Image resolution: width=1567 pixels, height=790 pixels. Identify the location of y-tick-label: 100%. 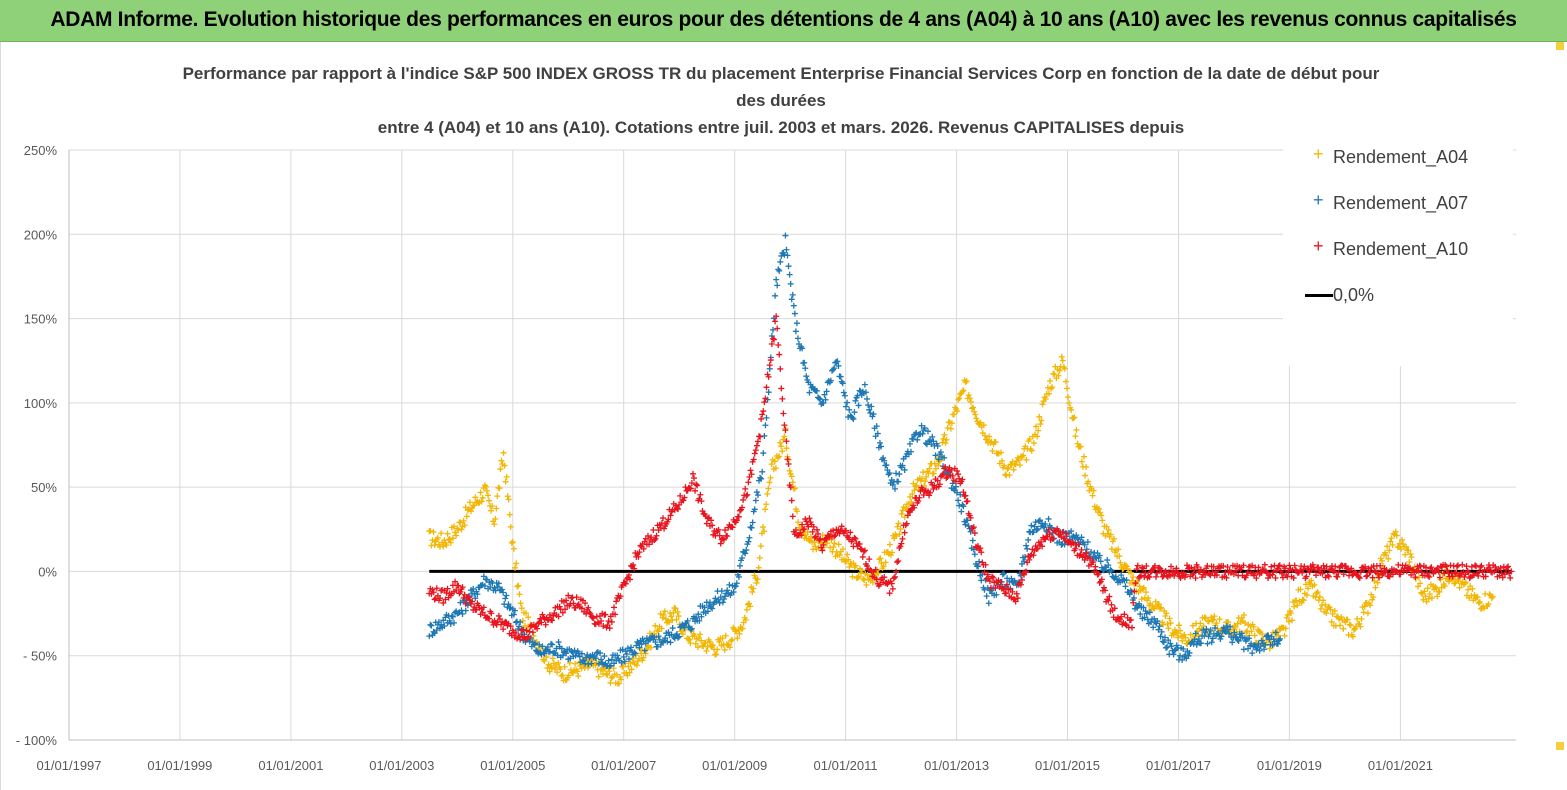
(41, 403).